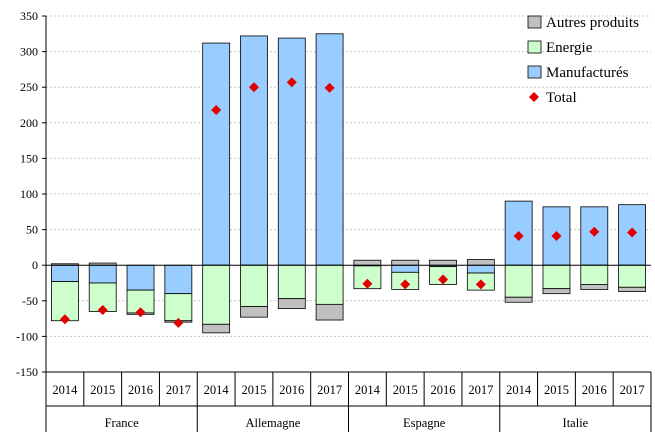 The width and height of the screenshot is (655, 448). Describe the element at coordinates (122, 423) in the screenshot. I see `country-label: France` at that location.